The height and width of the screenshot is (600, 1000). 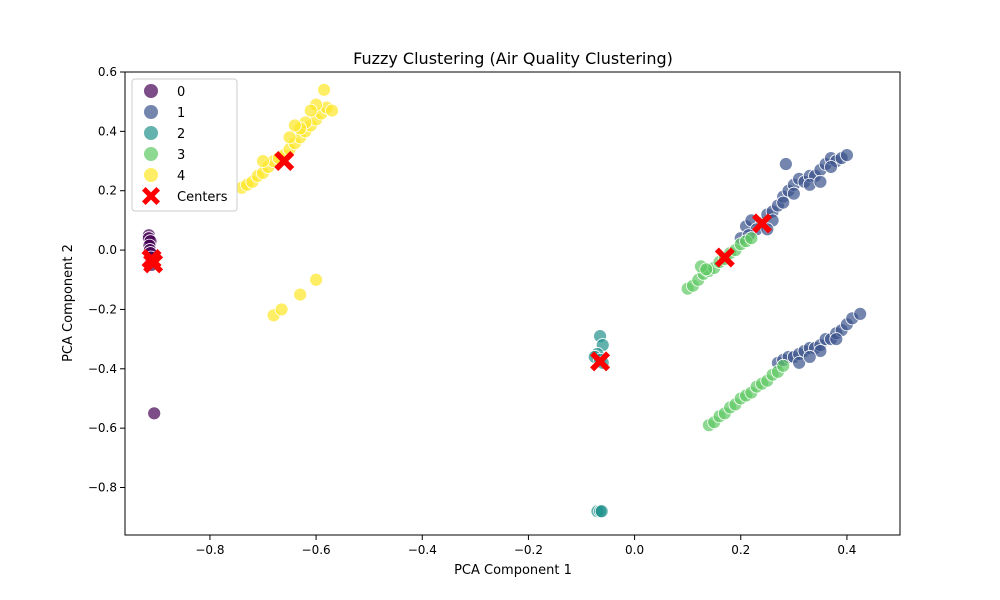 What do you see at coordinates (151, 196) in the screenshot?
I see `legend-marker-centers` at bounding box center [151, 196].